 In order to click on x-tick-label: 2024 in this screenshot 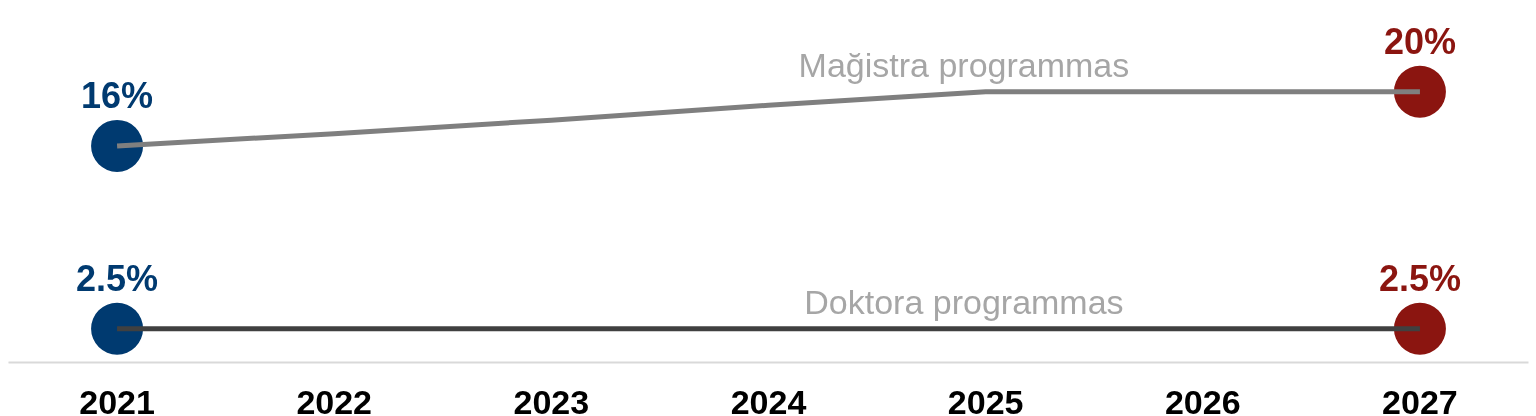, I will do `click(768, 399)`.